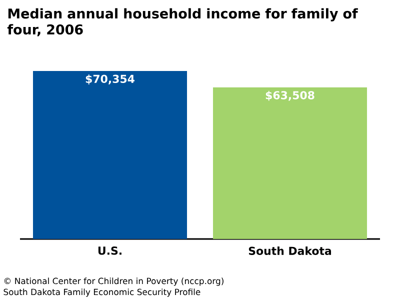 The height and width of the screenshot is (300, 400). Describe the element at coordinates (290, 95) in the screenshot. I see `data-label: $63,508` at that location.